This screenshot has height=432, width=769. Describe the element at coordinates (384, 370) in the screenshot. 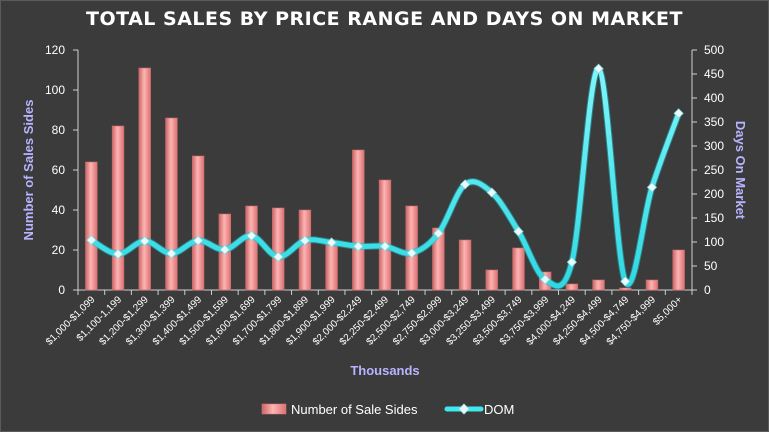

I see `x-axis-title: Thousands` at that location.